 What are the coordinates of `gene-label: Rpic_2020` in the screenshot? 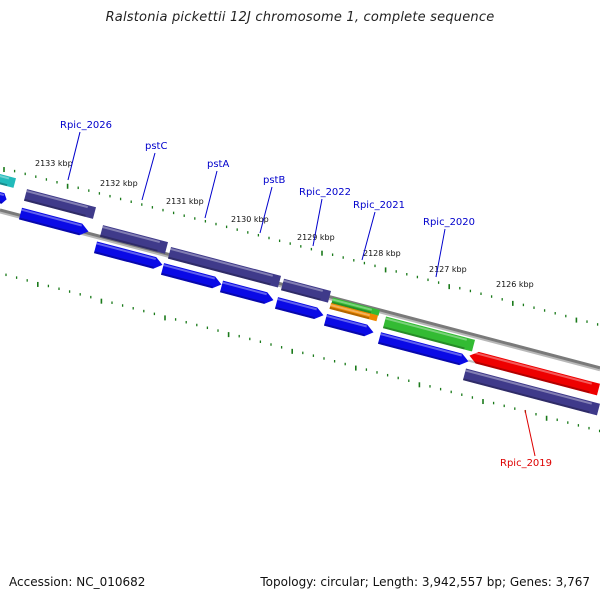 It's located at (449, 222).